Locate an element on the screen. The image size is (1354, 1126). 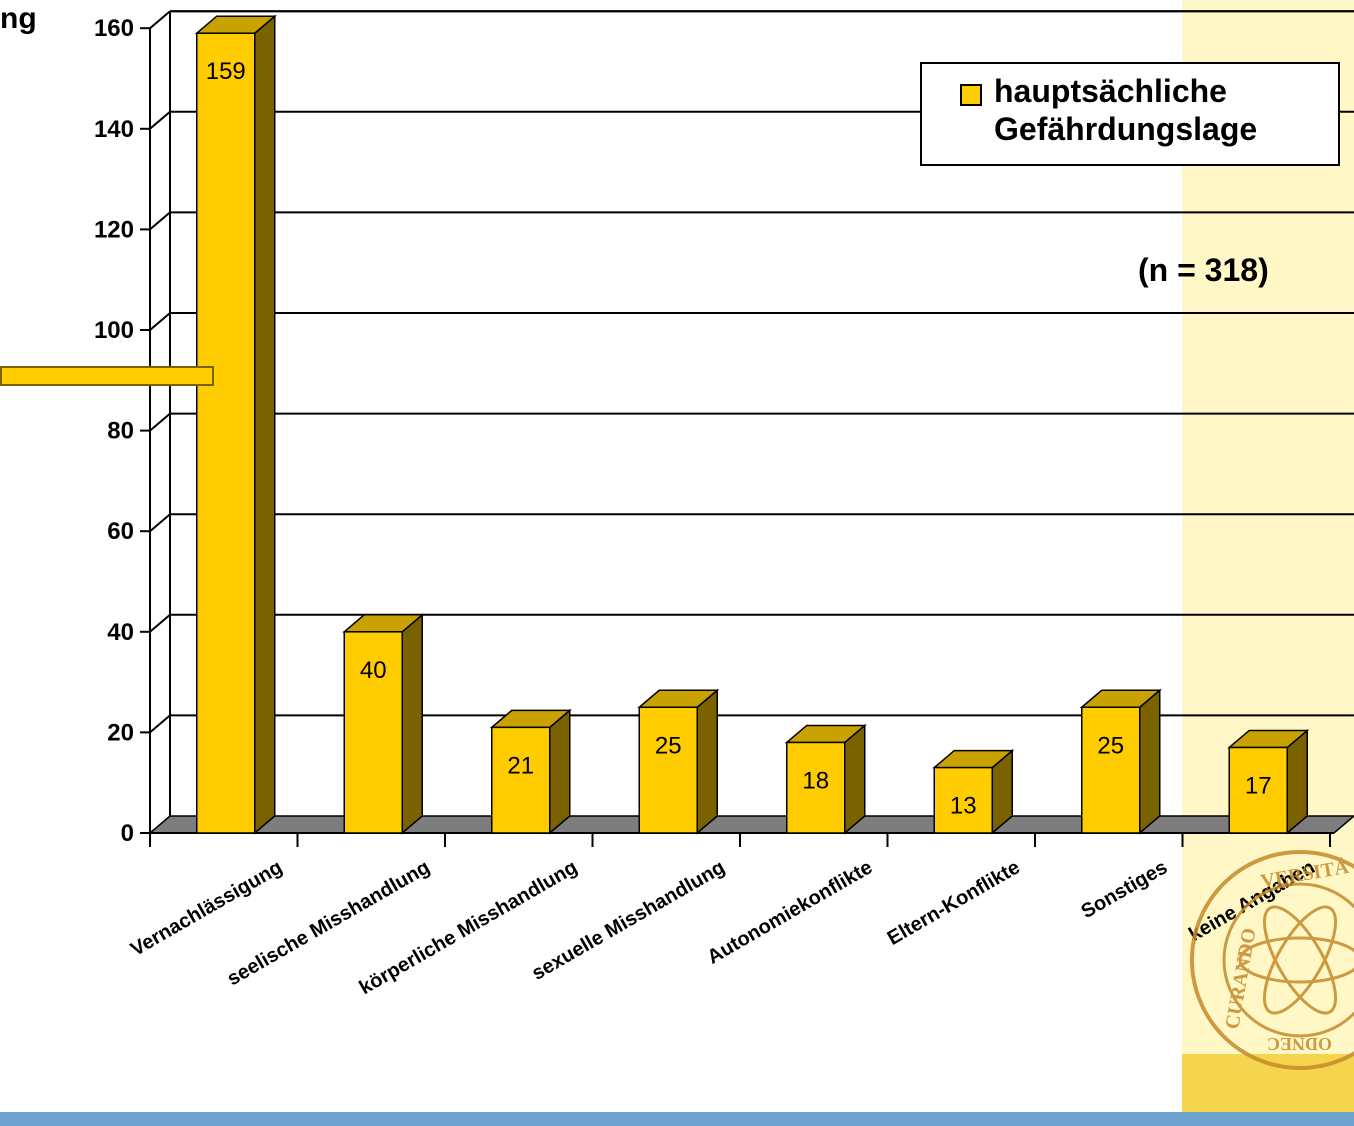
y-tick-label: 160 is located at coordinates (114, 28).